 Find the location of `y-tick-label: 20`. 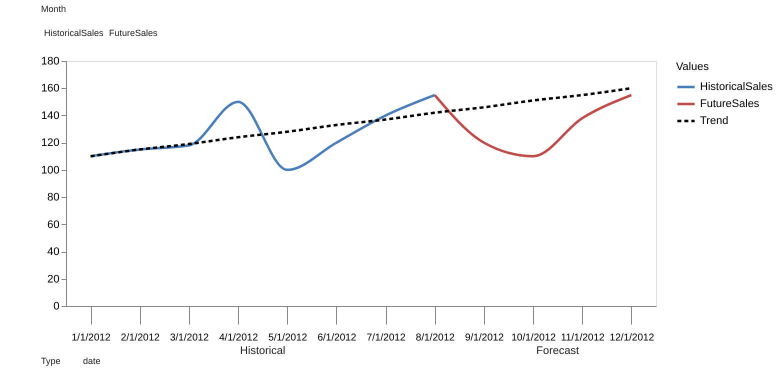

y-tick-label: 20 is located at coordinates (53, 279).